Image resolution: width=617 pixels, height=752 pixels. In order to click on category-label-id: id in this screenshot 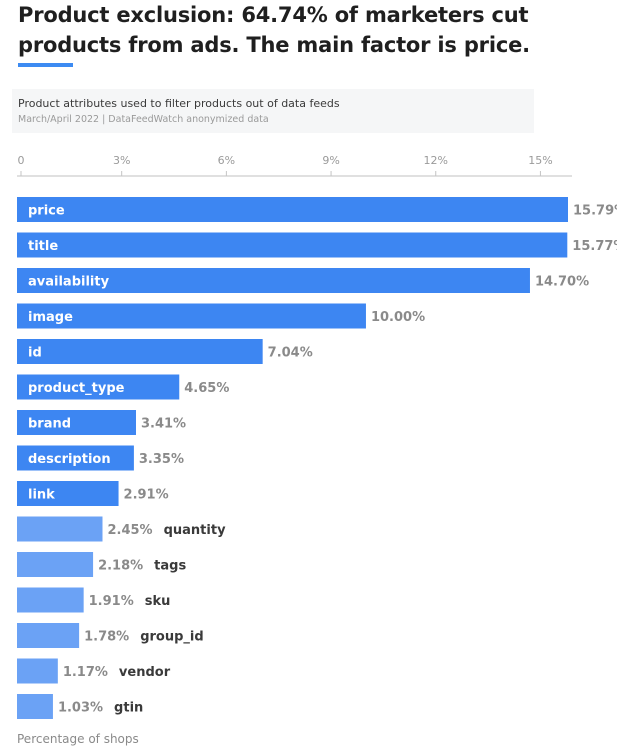, I will do `click(35, 353)`.